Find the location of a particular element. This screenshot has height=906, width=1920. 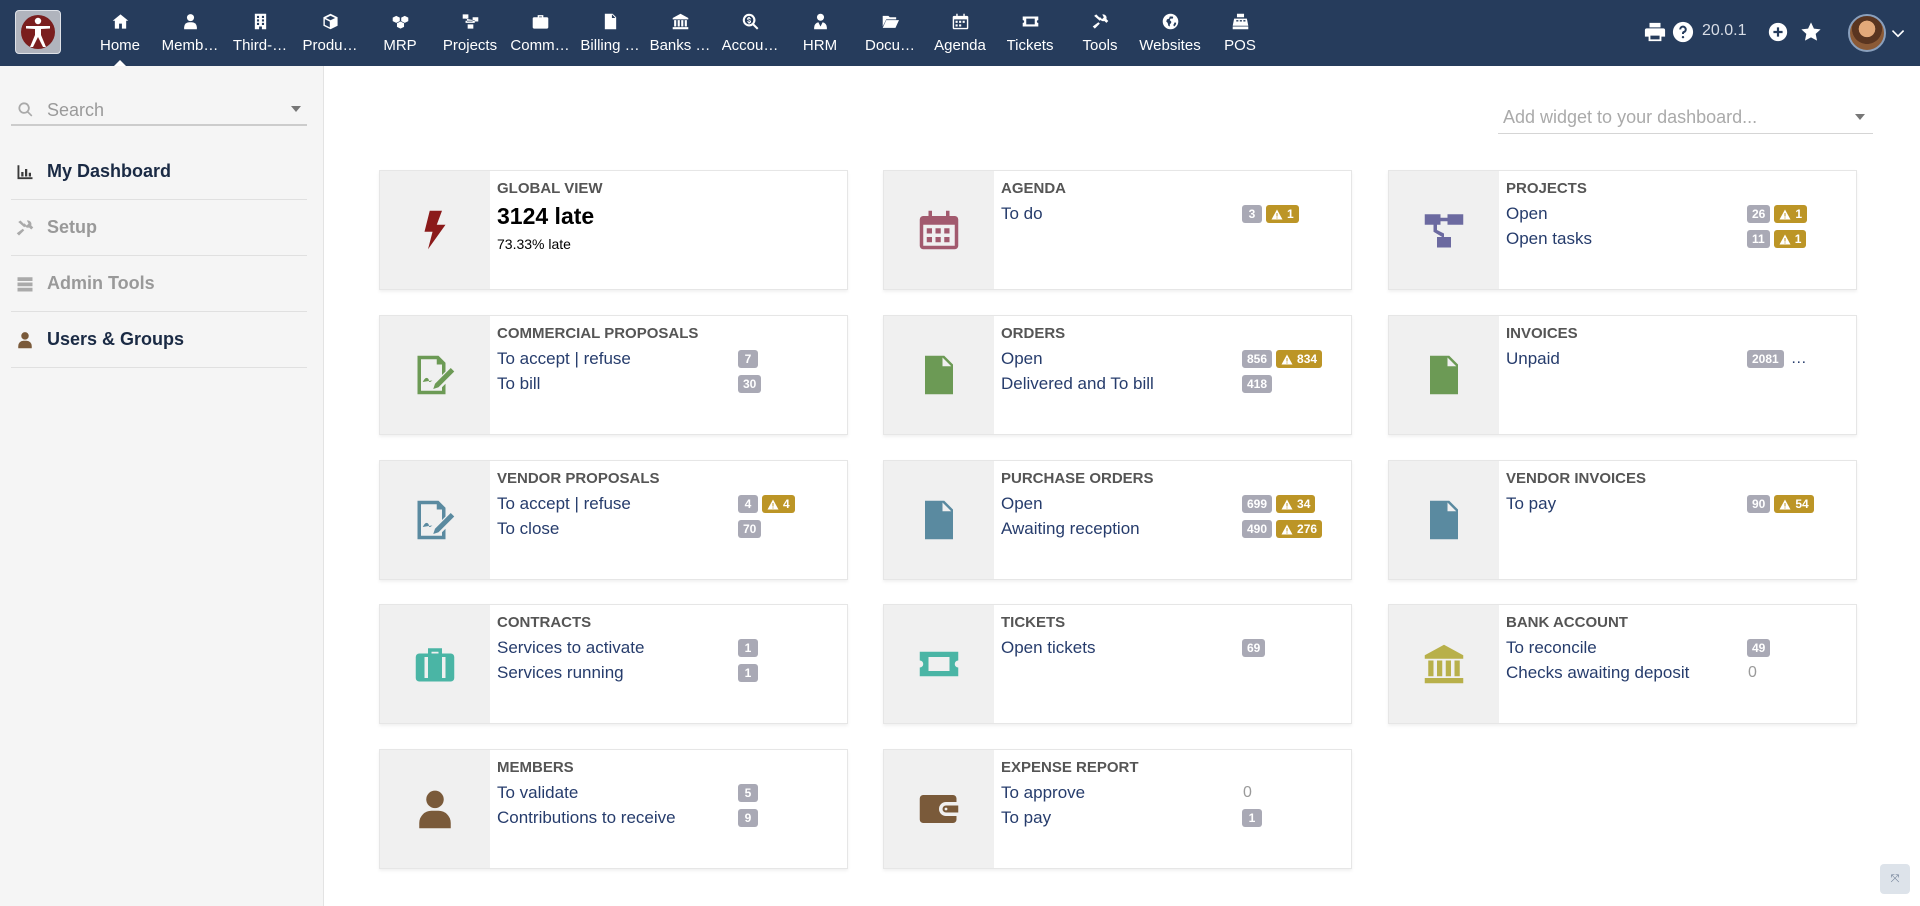

menu-item-home: Home is located at coordinates (120, 33).